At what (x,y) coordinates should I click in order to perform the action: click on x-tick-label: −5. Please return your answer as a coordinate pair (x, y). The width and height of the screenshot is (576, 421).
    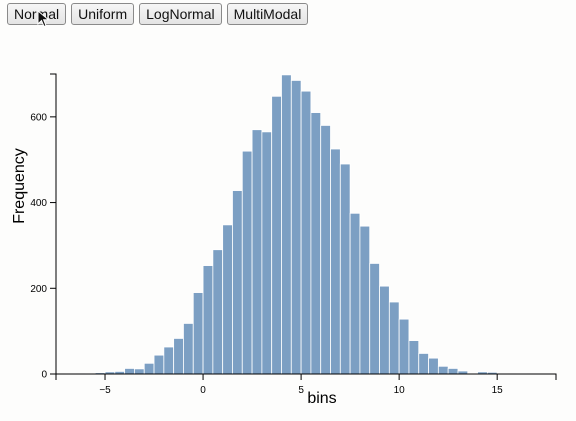
    Looking at the image, I should click on (105, 390).